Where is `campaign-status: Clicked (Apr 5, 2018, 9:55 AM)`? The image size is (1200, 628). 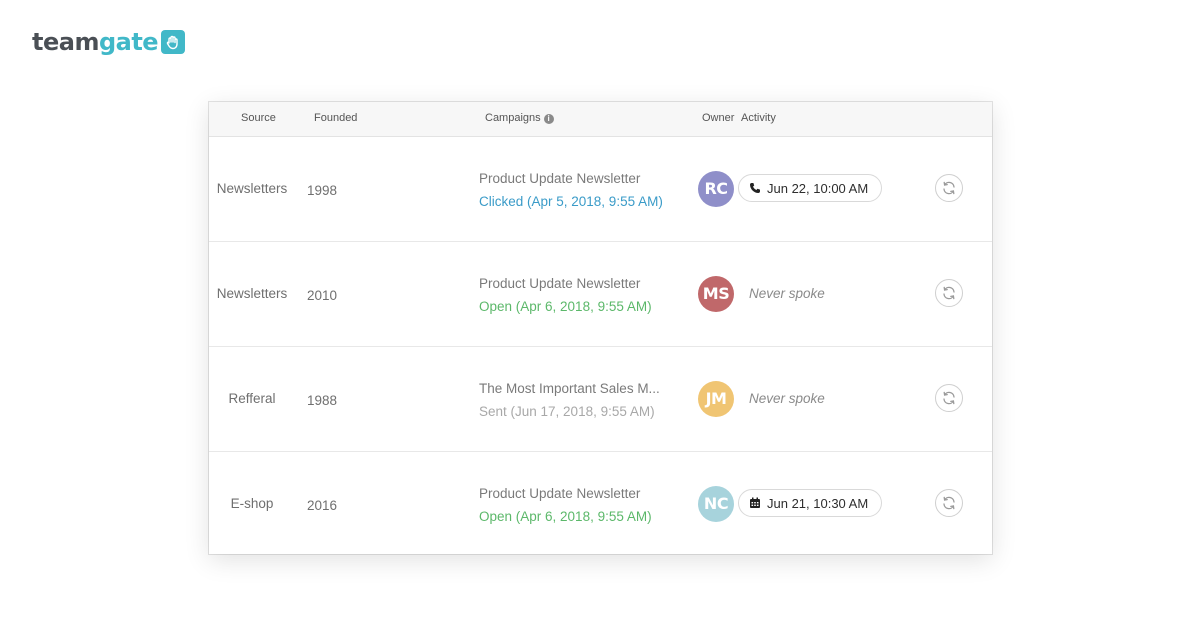 campaign-status: Clicked (Apr 5, 2018, 9:55 AM) is located at coordinates (571, 201).